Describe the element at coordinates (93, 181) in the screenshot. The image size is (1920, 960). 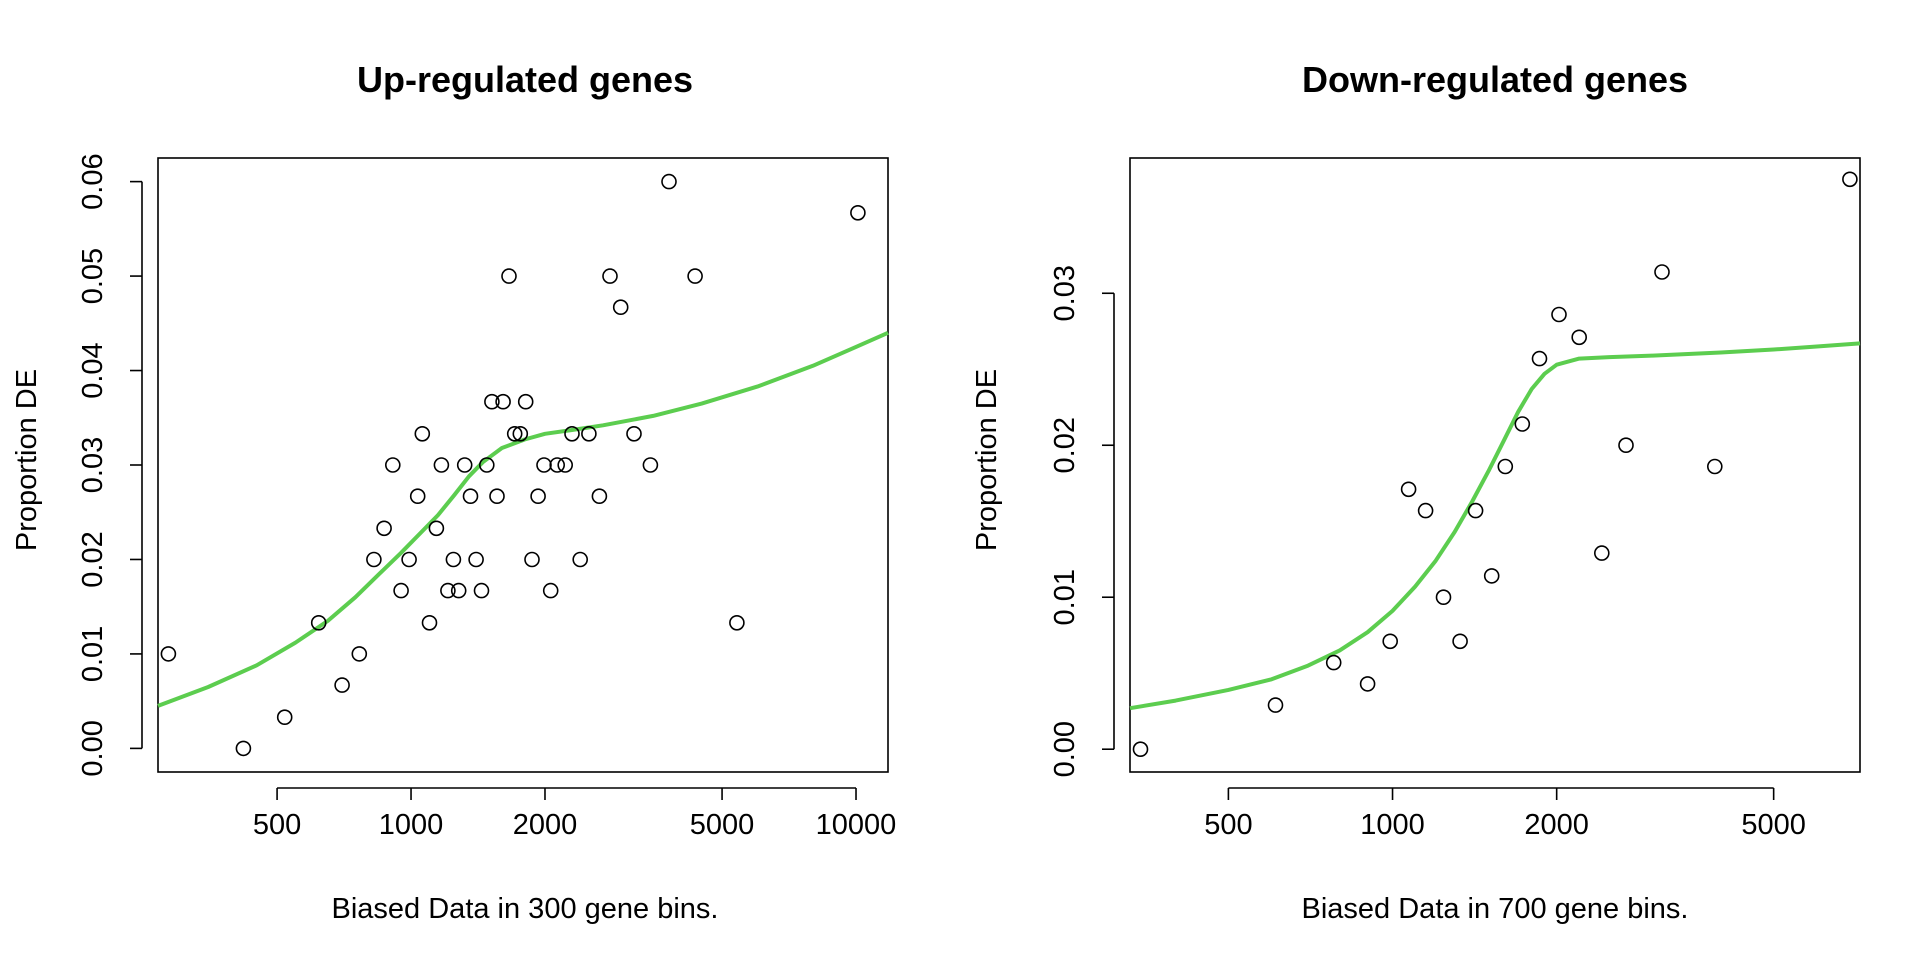
I see `y-tick-label: 0.06` at that location.